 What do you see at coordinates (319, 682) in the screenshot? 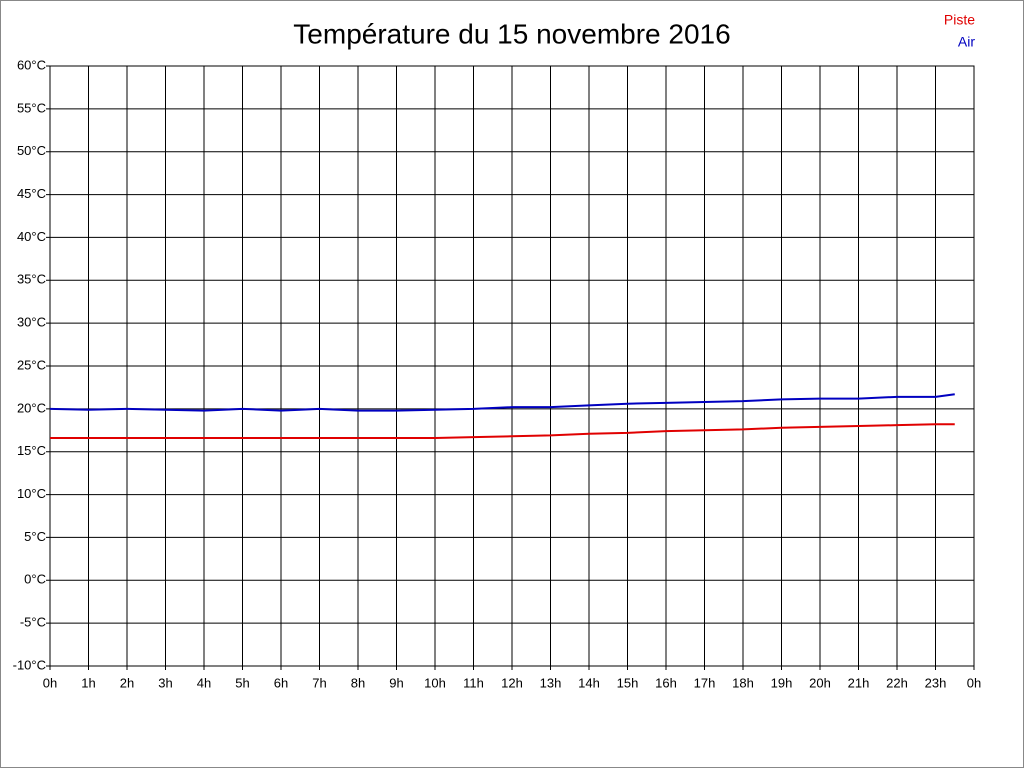
I see `x-tick-label: 7h` at bounding box center [319, 682].